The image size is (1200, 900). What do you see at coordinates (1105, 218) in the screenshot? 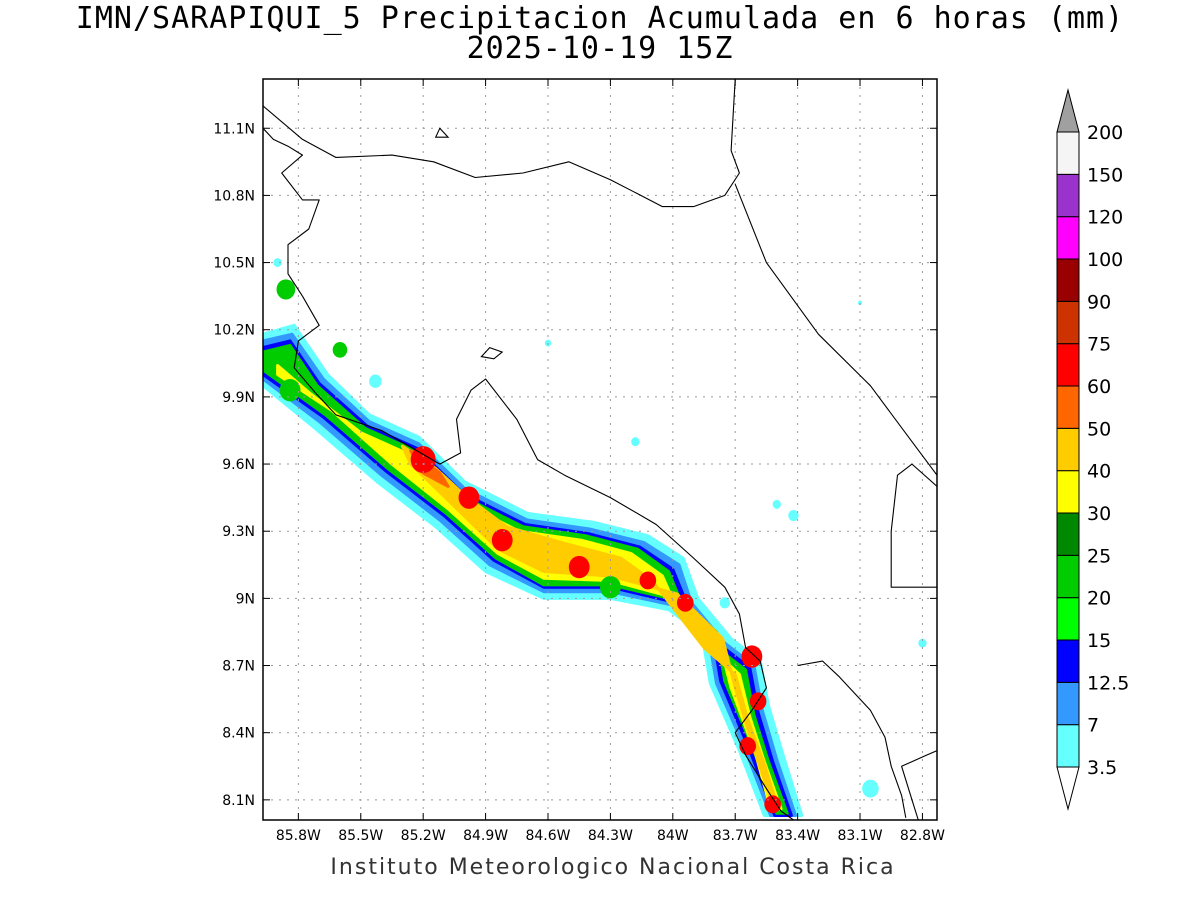
I see `colorbar-label-13: 120` at bounding box center [1105, 218].